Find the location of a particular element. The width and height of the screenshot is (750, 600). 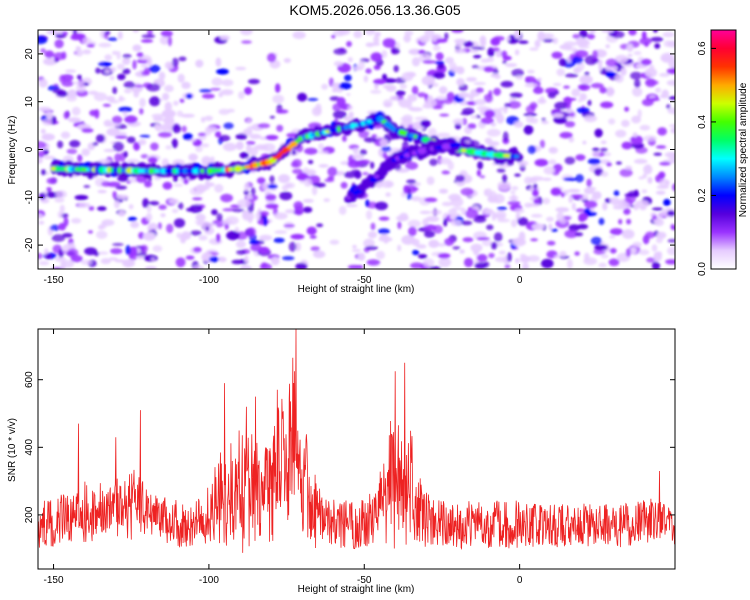

colorbar-label: Normalized spectral amplitude is located at coordinates (743, 149).